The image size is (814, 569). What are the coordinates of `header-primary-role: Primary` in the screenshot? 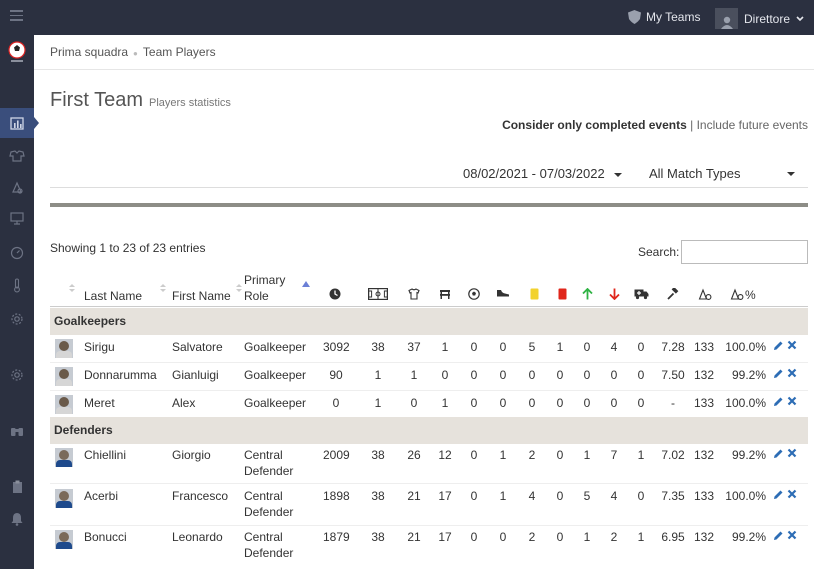 It's located at (264, 280).